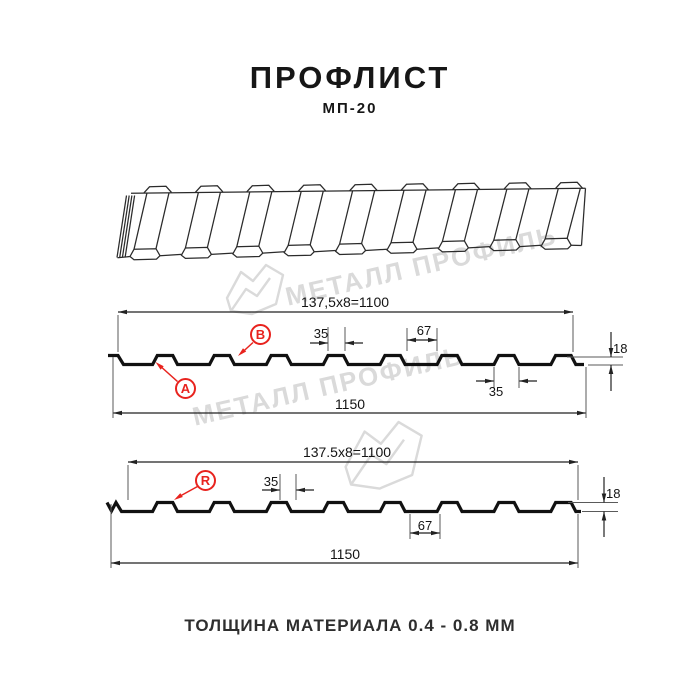  I want to click on profile-section-reverse, so click(343, 507).